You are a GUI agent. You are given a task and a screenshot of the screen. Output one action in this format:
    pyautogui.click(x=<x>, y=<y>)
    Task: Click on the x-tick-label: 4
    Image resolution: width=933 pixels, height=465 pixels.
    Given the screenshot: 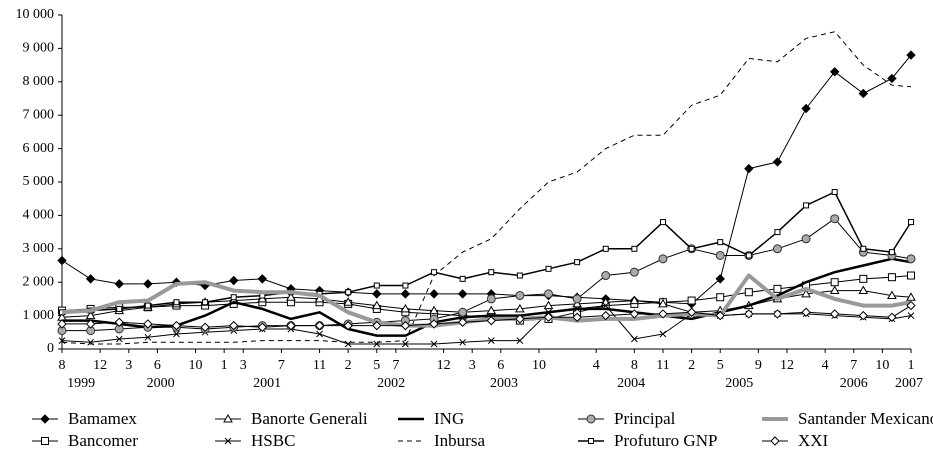 What is the action you would take?
    pyautogui.click(x=825, y=365)
    